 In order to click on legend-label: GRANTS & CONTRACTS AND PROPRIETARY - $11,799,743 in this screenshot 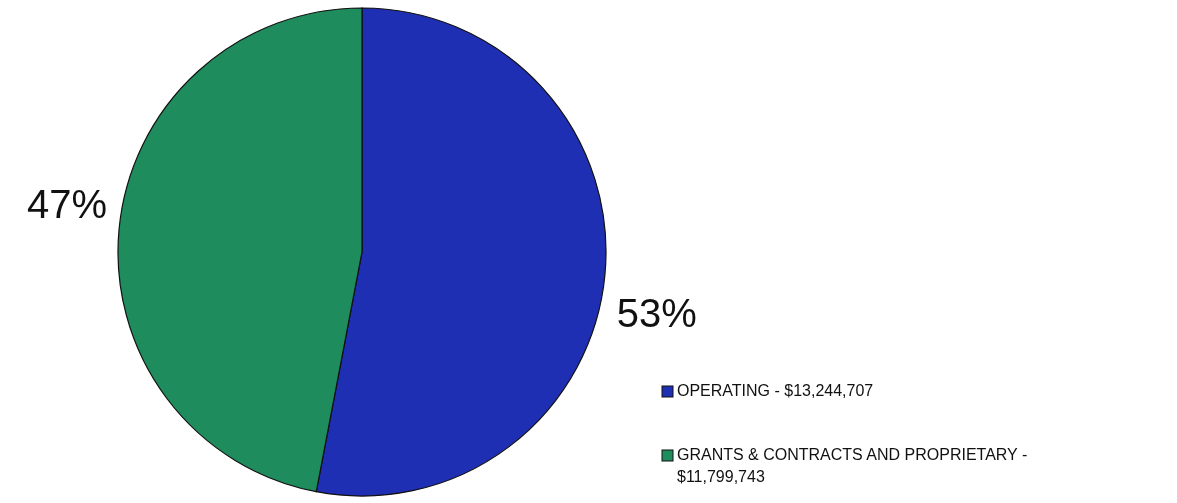, I will do `click(852, 466)`.